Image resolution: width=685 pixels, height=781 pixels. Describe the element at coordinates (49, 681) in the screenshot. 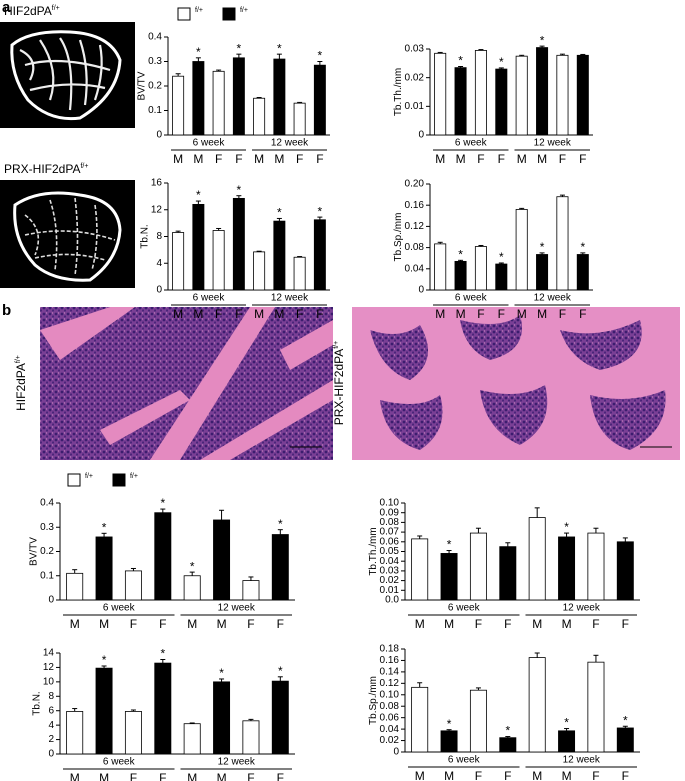

I see `y-tick-label: 10` at that location.